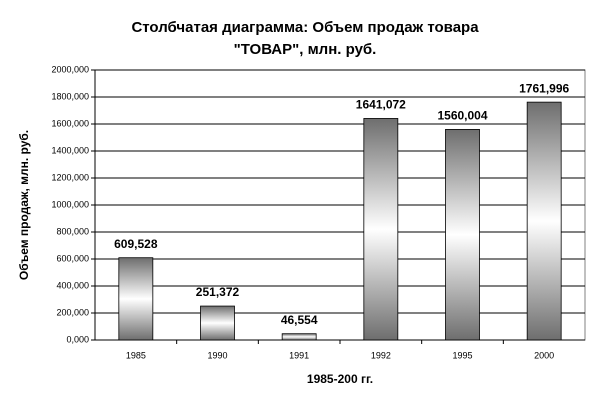 The width and height of the screenshot is (612, 402). I want to click on x-tick-label: 1985, so click(136, 355).